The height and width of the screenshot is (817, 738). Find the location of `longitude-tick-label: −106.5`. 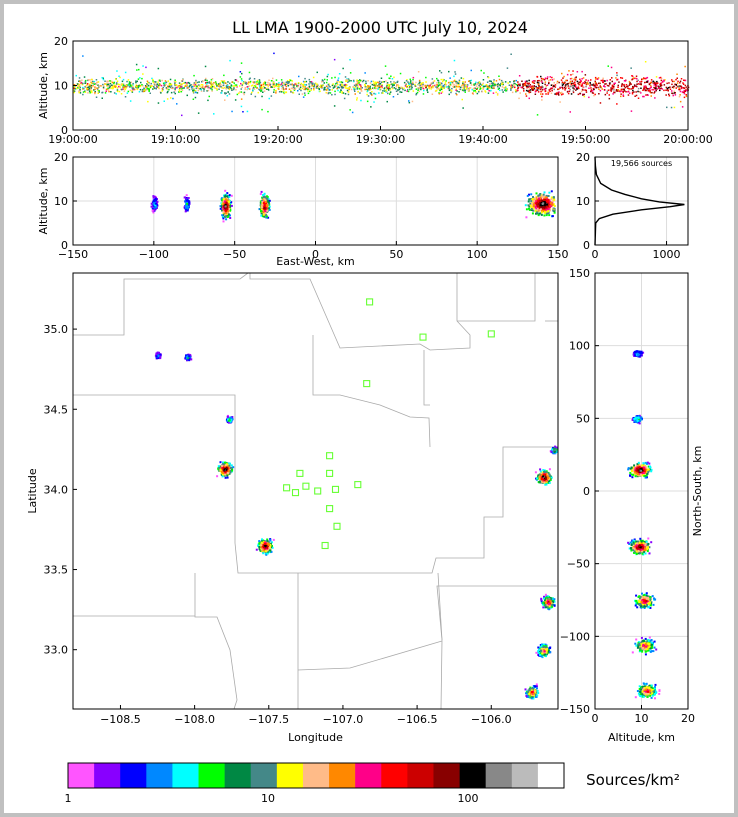

longitude-tick-label: −106.5 is located at coordinates (417, 719).